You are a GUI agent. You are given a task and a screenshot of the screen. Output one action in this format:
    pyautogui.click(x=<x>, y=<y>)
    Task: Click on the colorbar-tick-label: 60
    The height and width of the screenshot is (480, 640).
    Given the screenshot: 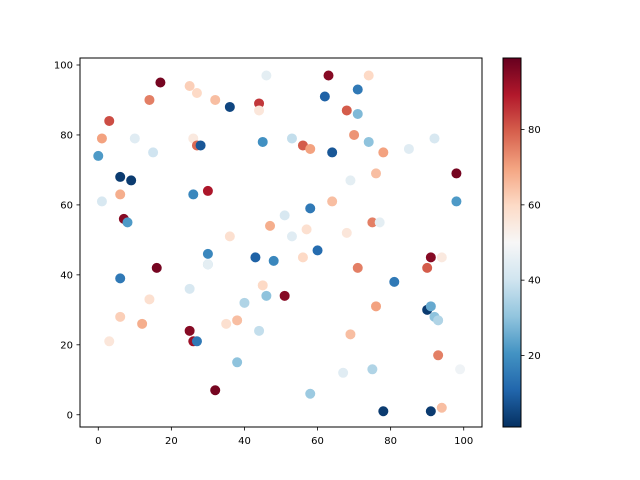 What is the action you would take?
    pyautogui.click(x=534, y=205)
    